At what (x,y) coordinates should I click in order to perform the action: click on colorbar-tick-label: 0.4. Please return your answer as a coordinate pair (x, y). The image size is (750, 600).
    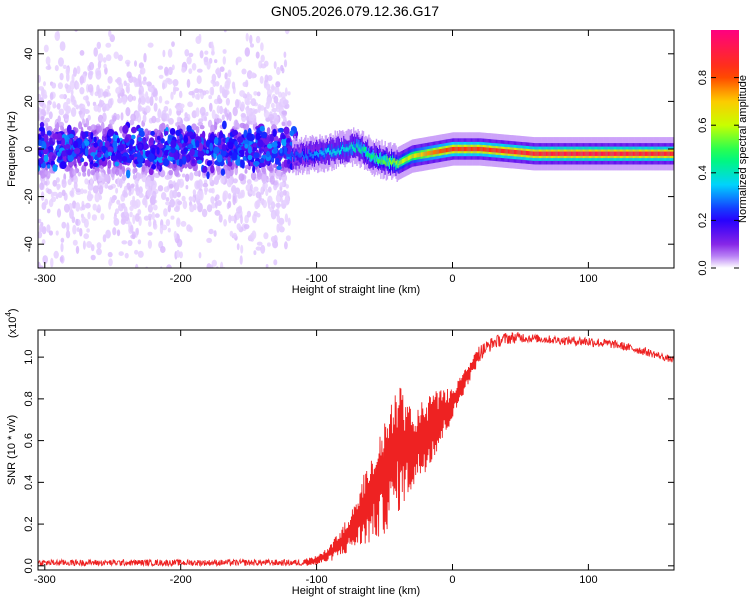
    Looking at the image, I should click on (703, 172).